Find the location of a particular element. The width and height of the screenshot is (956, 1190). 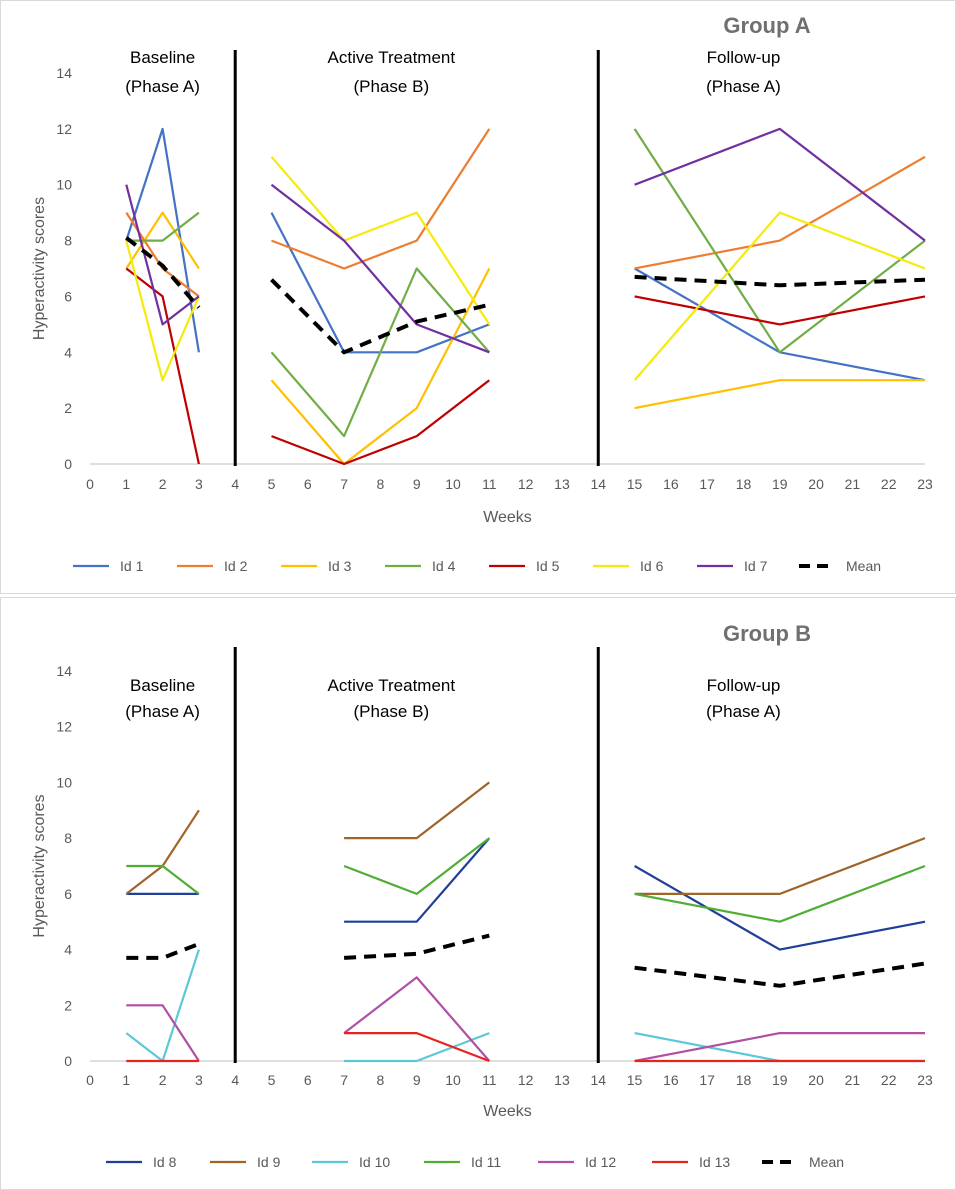

x-tick-label: 12 is located at coordinates (526, 1080).